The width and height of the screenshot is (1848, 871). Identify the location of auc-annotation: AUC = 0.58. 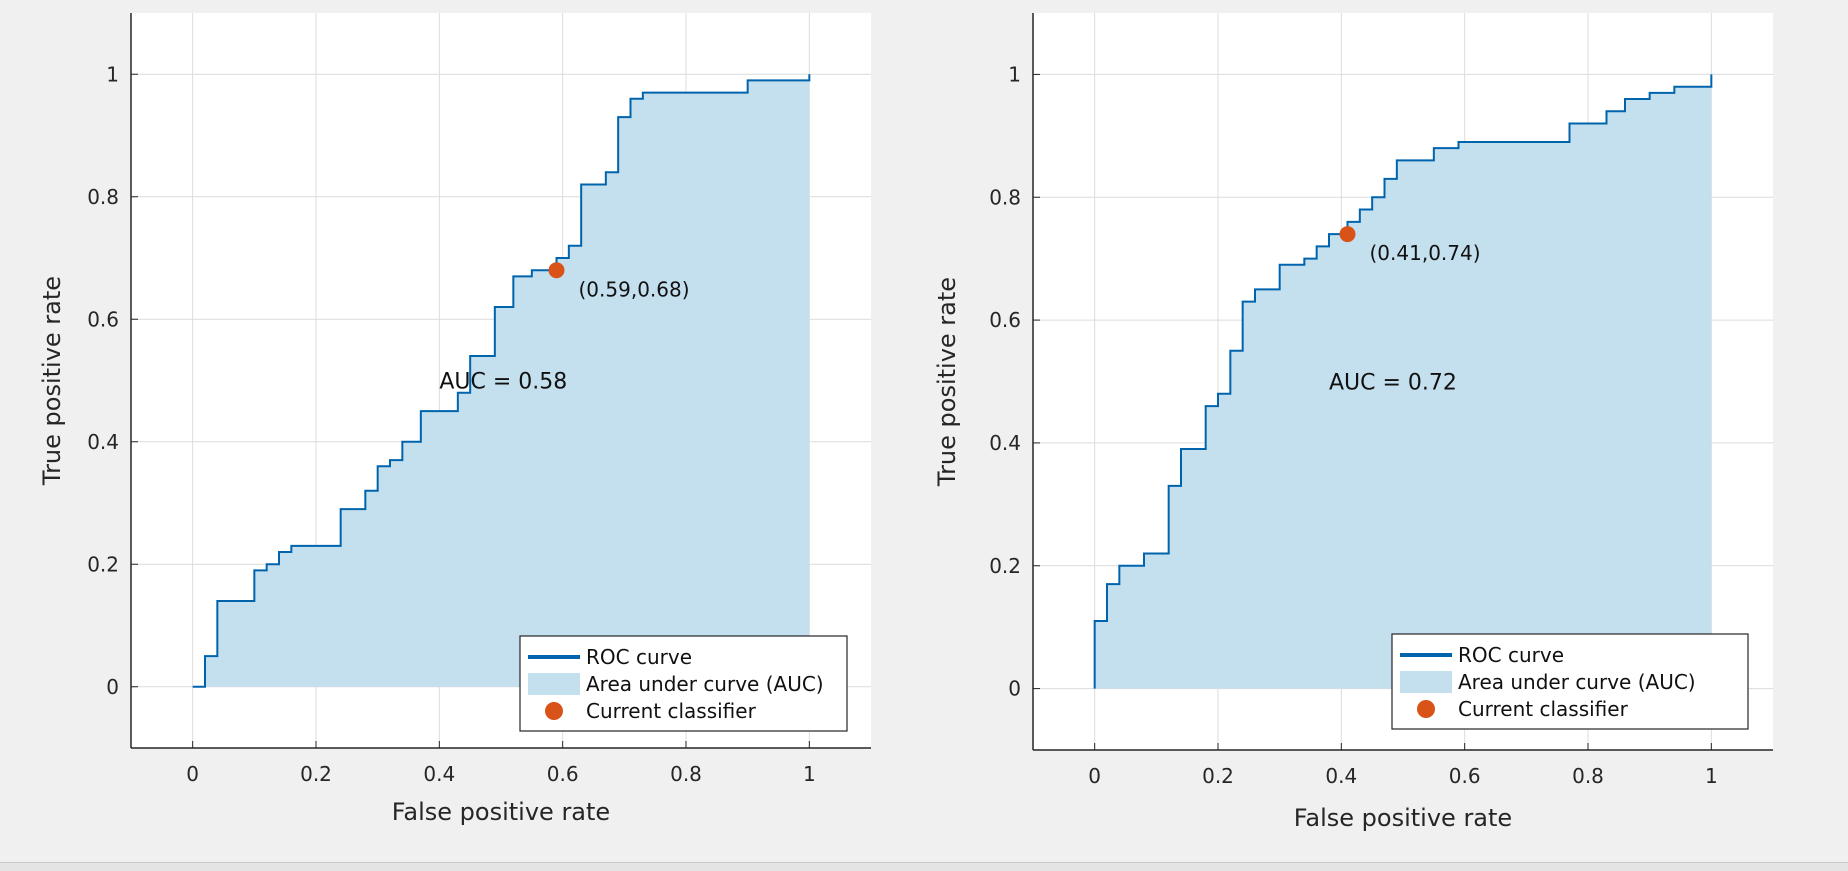
(503, 382).